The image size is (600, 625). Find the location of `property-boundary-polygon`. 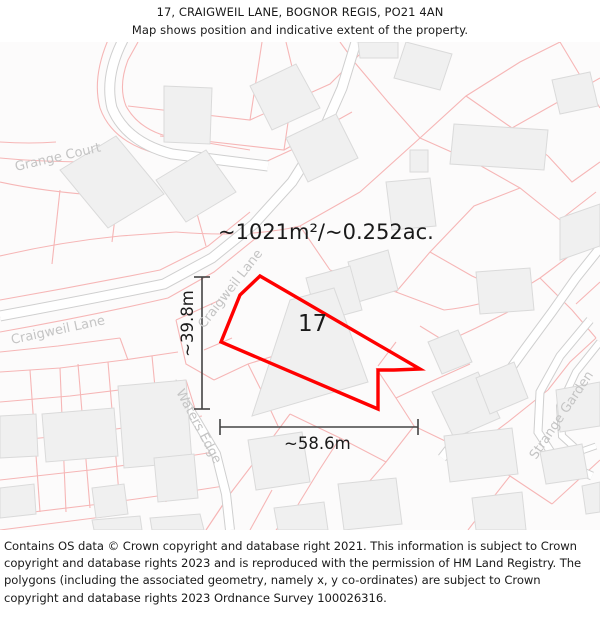

property-boundary-polygon is located at coordinates (322, 342).